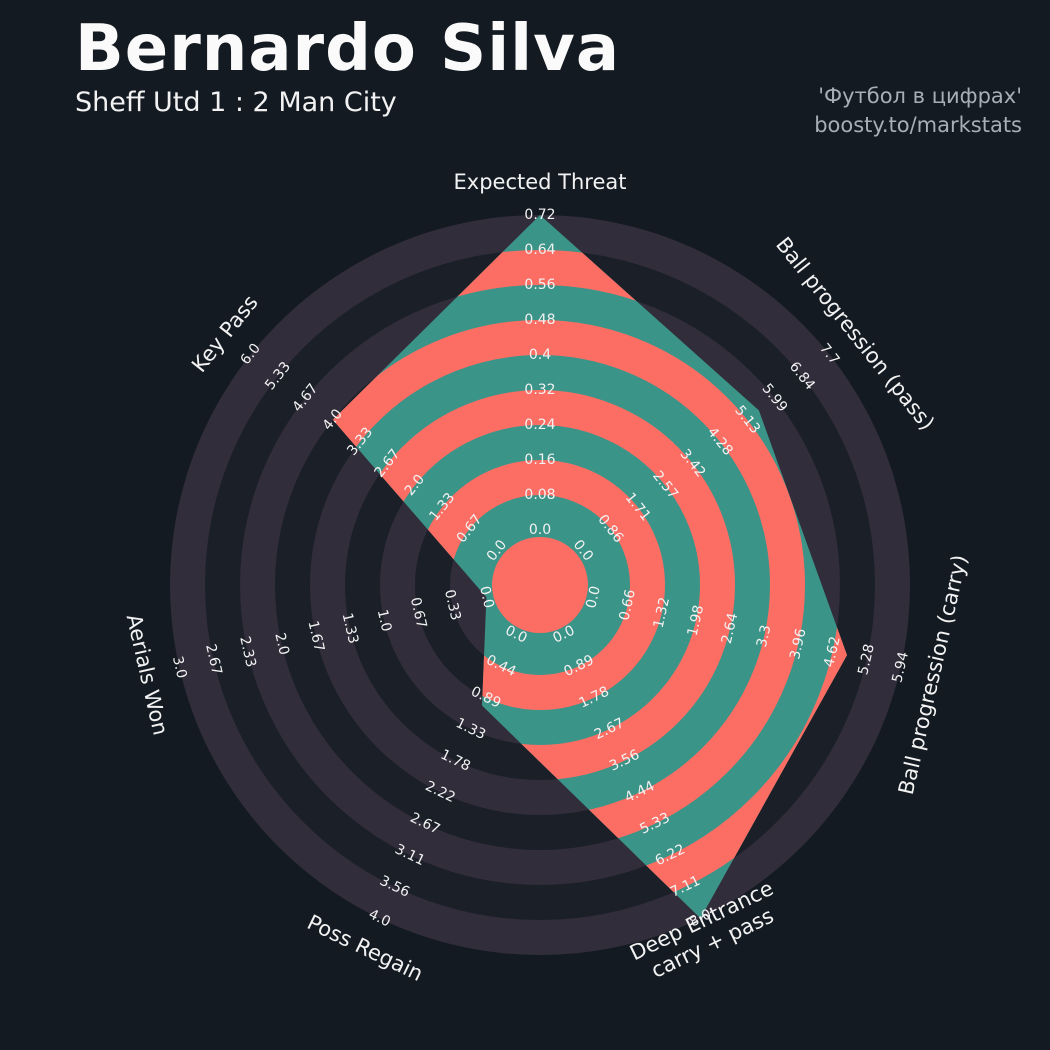 This screenshot has height=1050, width=1050. I want to click on credit-url: boosty.to/markstats, so click(918, 125).